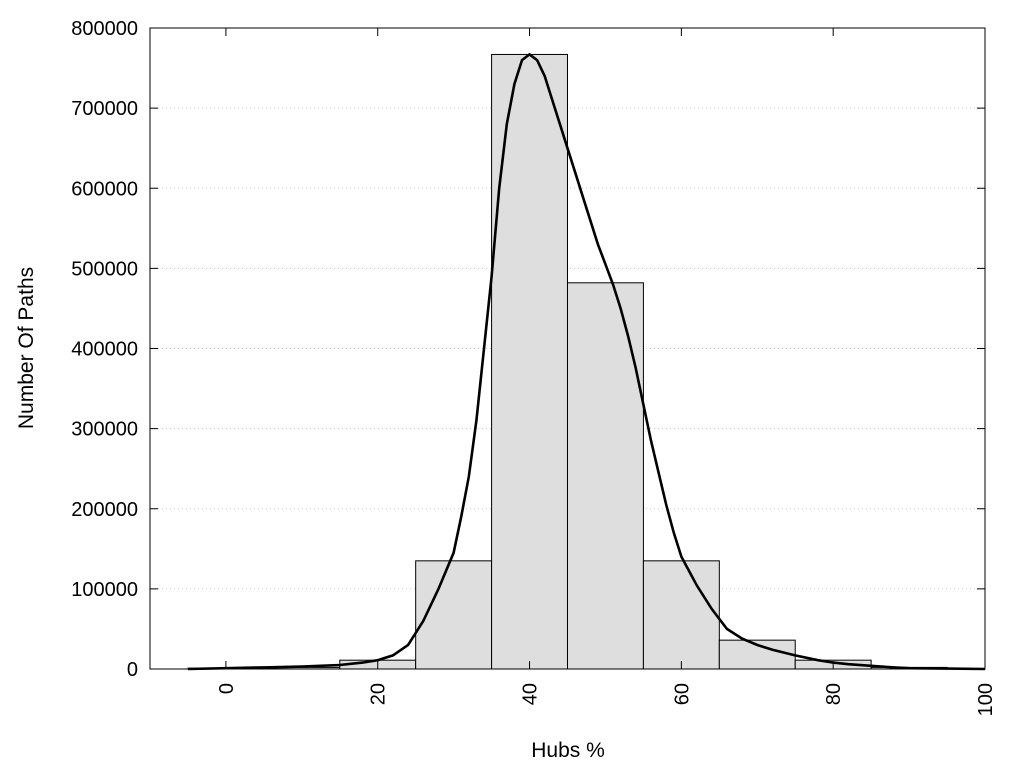 The image size is (1024, 768). What do you see at coordinates (26, 348) in the screenshot?
I see `y-axis-title: Number Of Paths` at bounding box center [26, 348].